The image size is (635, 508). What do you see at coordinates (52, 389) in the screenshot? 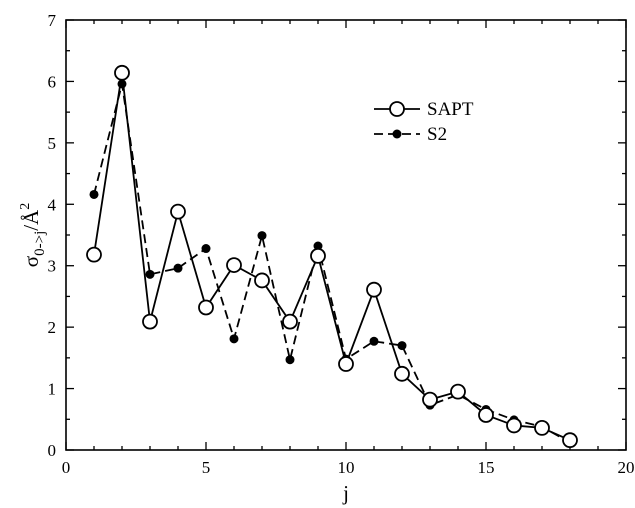
I see `y-tick-label: 1` at bounding box center [52, 389].